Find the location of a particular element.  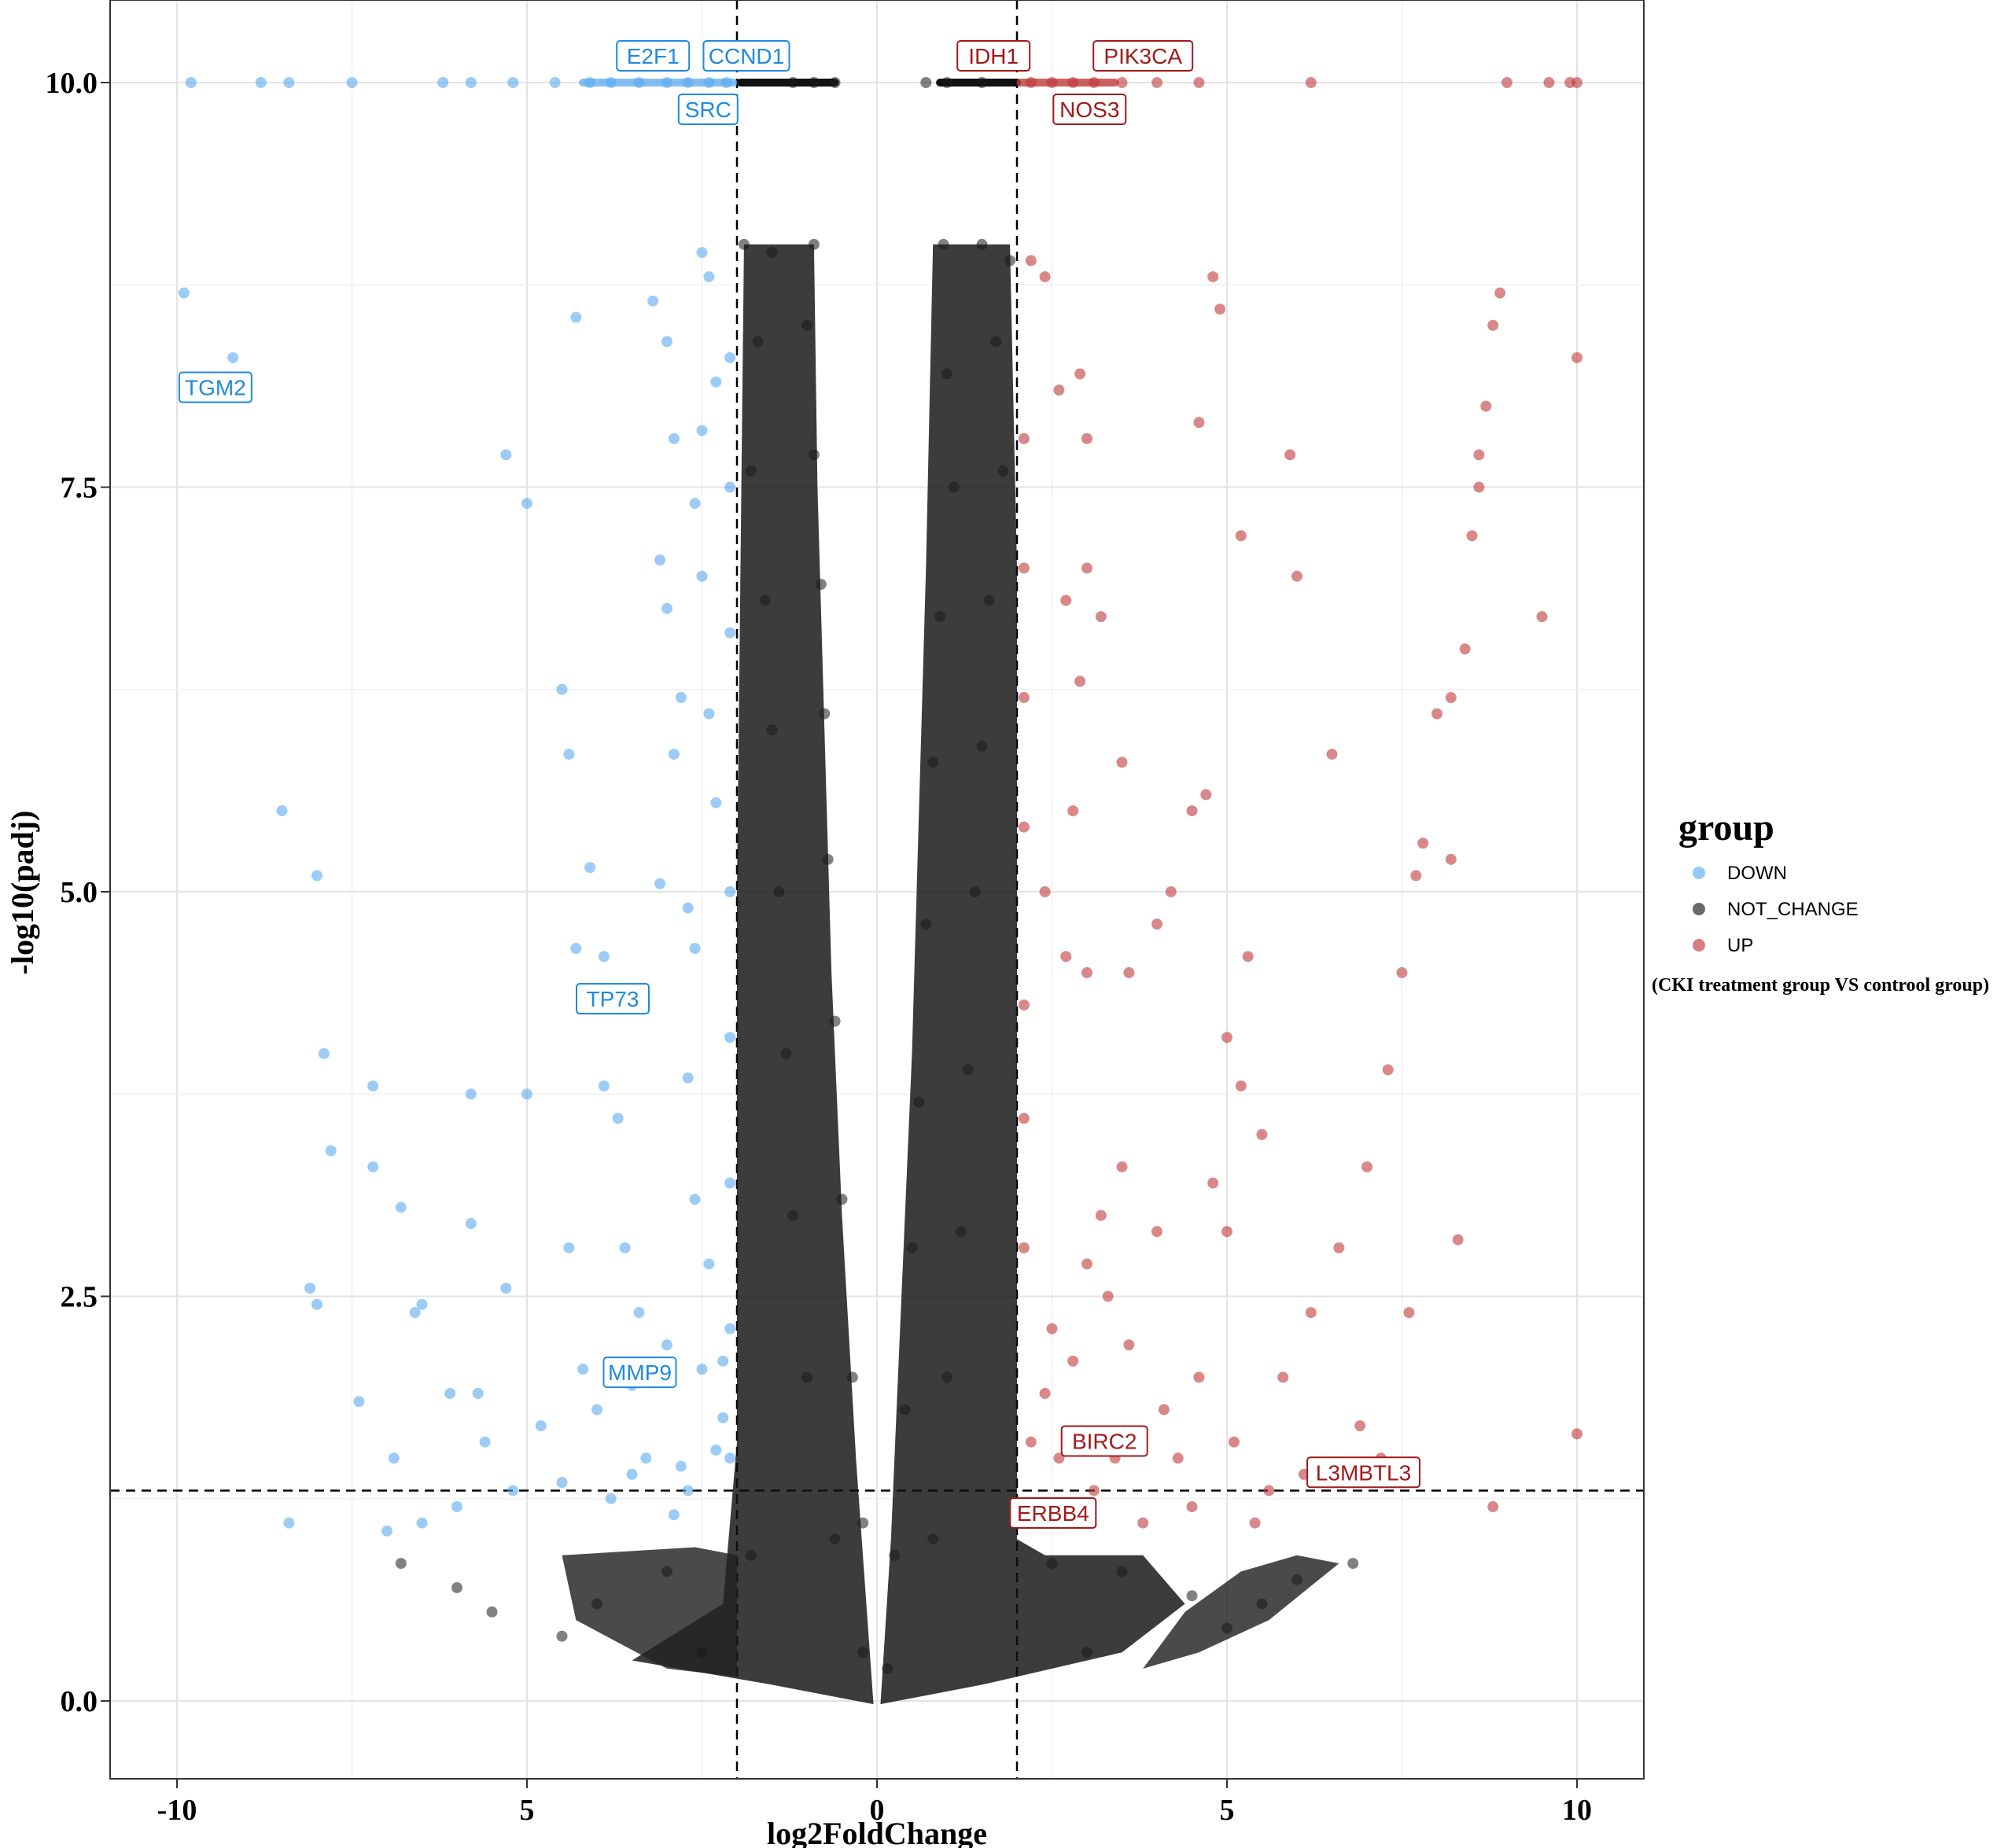

gene-label-mmp9: MMP9 is located at coordinates (639, 1373).